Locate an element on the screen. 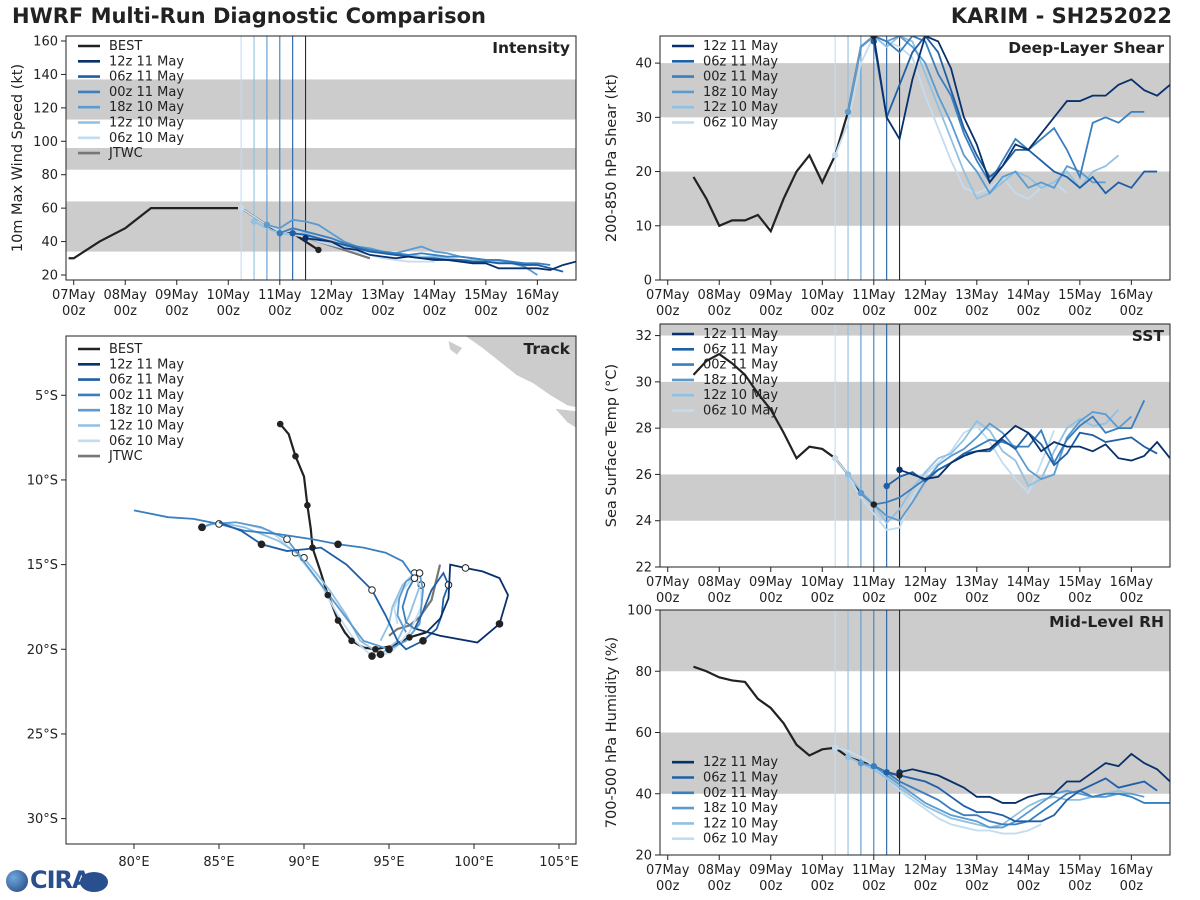 The height and width of the screenshot is (900, 1200). x-tick-label: 07May is located at coordinates (74, 295).